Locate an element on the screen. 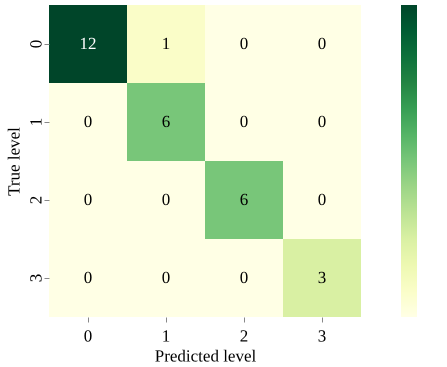 The height and width of the screenshot is (367, 447). y-tick-label: 3 is located at coordinates (36, 278).